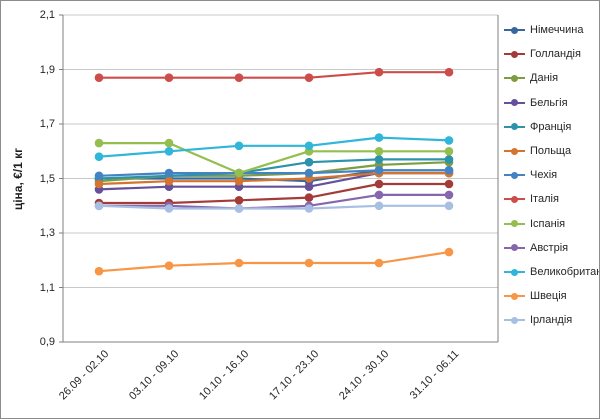 Image resolution: width=600 pixels, height=419 pixels. I want to click on legend-label: Франція, so click(551, 126).